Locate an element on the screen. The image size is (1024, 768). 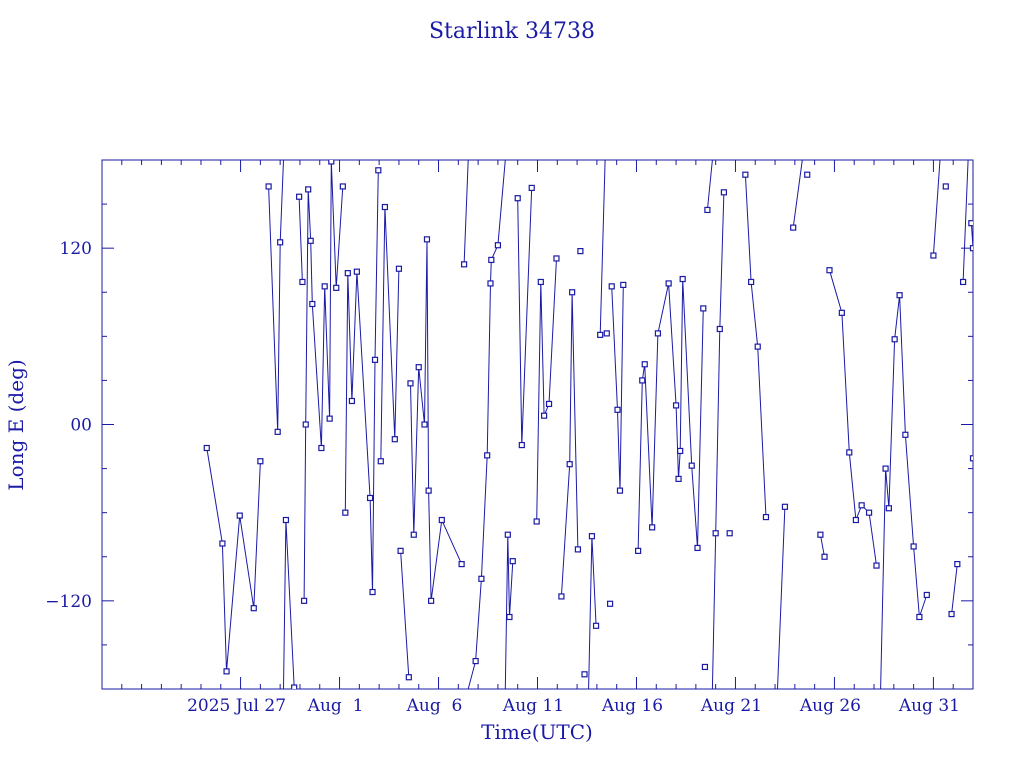
x-tick-label: Aug 21 is located at coordinates (731, 706).